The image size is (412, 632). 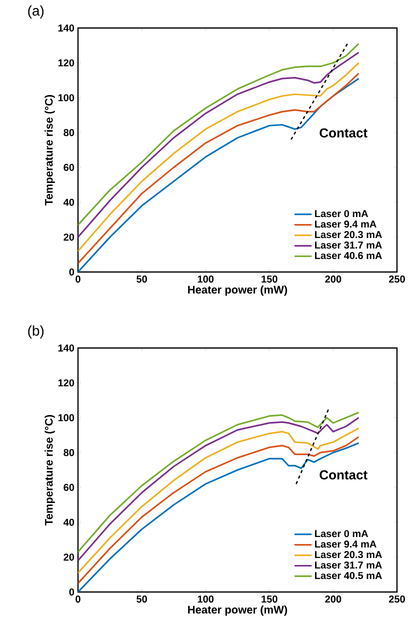 What do you see at coordinates (36, 331) in the screenshot?
I see `chart-title: (b)` at bounding box center [36, 331].